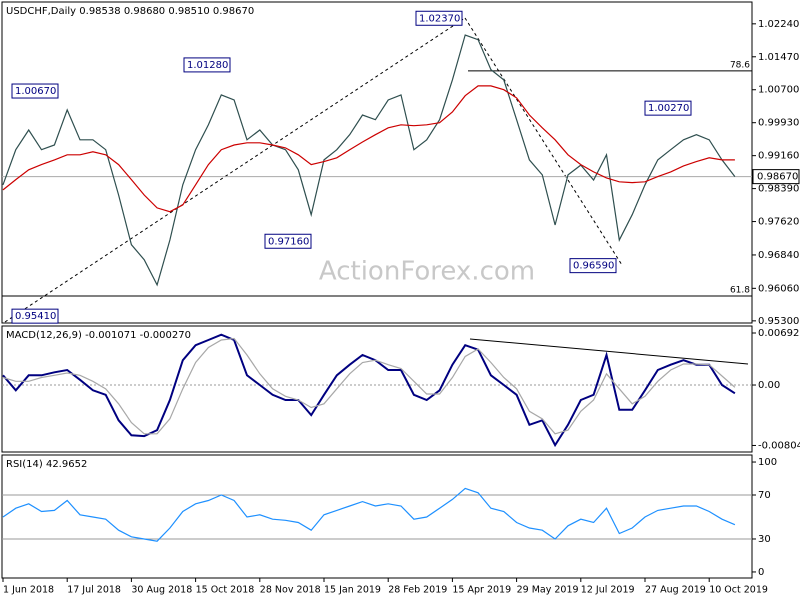  Describe the element at coordinates (543, 141) in the screenshot. I see `trendline` at that location.